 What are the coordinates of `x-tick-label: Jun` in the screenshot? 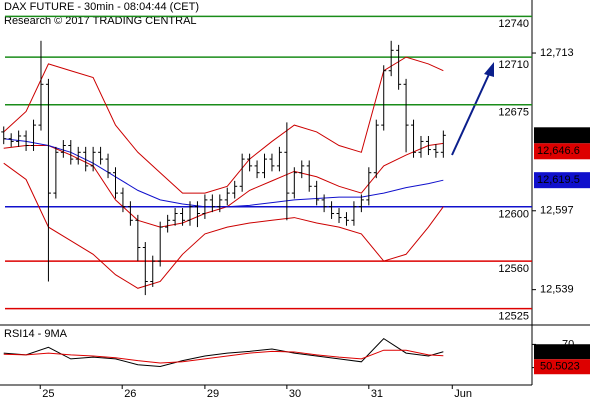 It's located at (463, 394).